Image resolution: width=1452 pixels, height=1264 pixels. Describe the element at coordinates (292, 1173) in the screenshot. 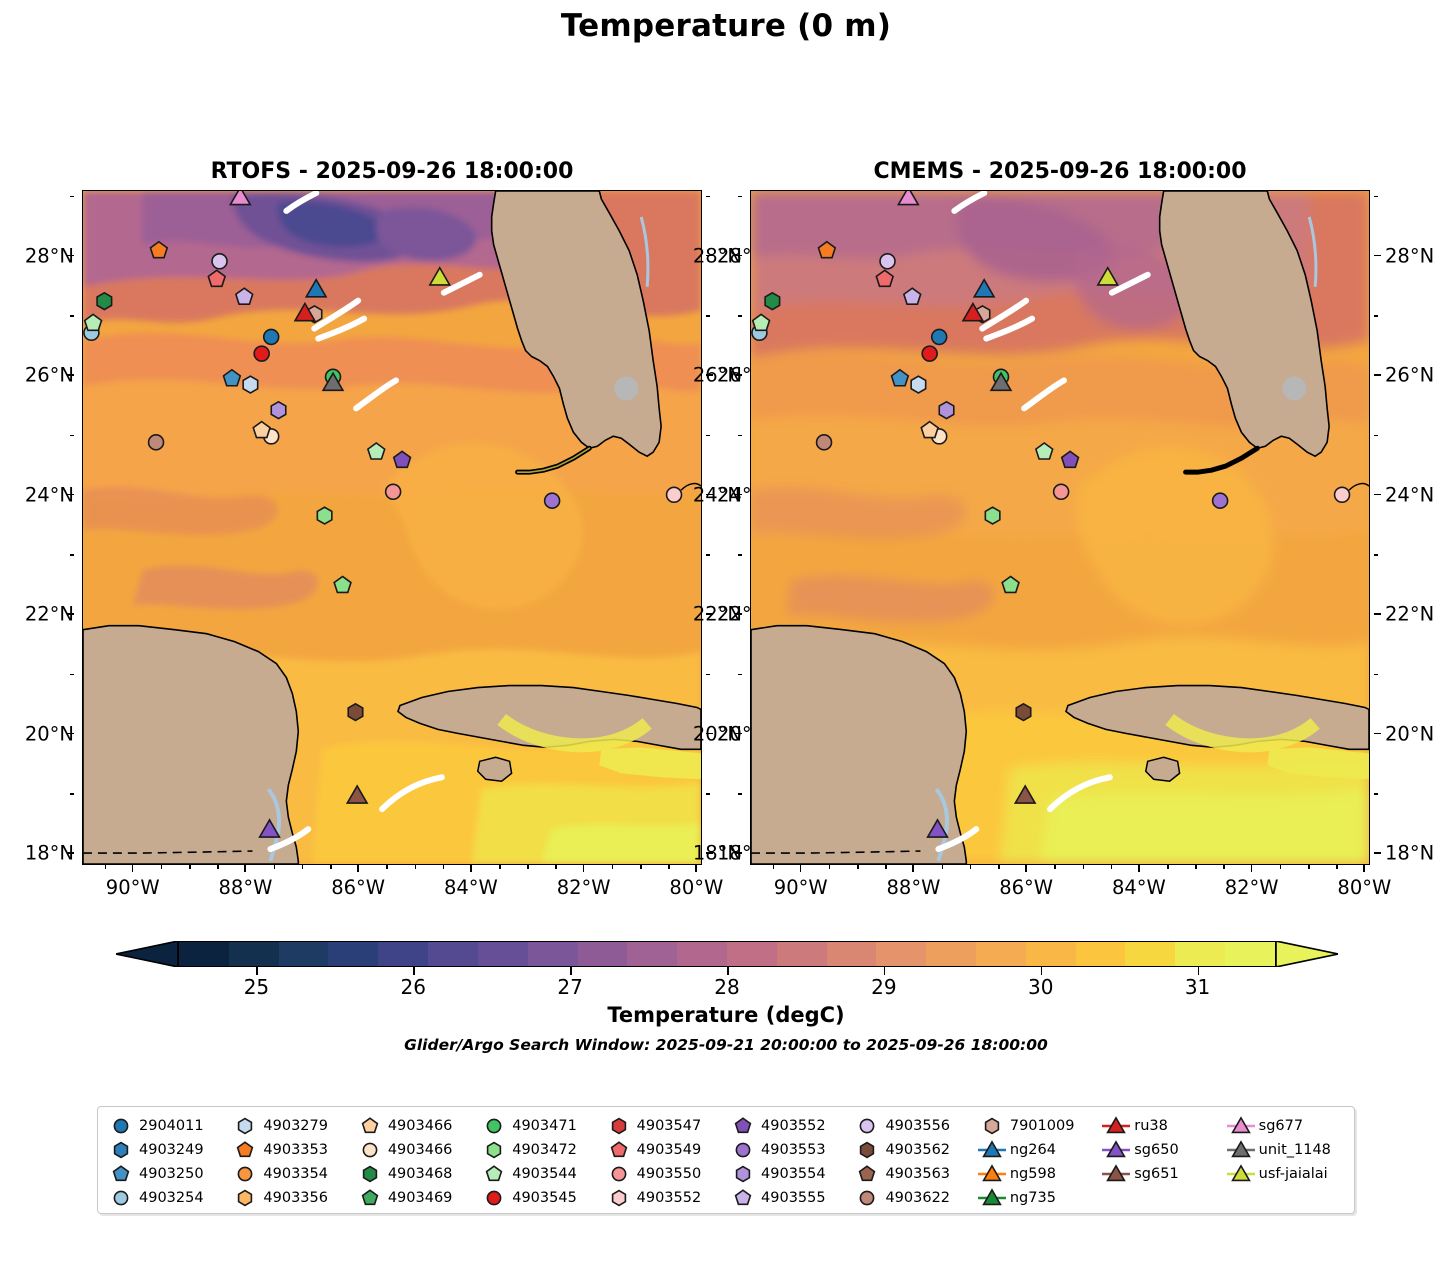

I see `legend-entry: 4903354` at that location.